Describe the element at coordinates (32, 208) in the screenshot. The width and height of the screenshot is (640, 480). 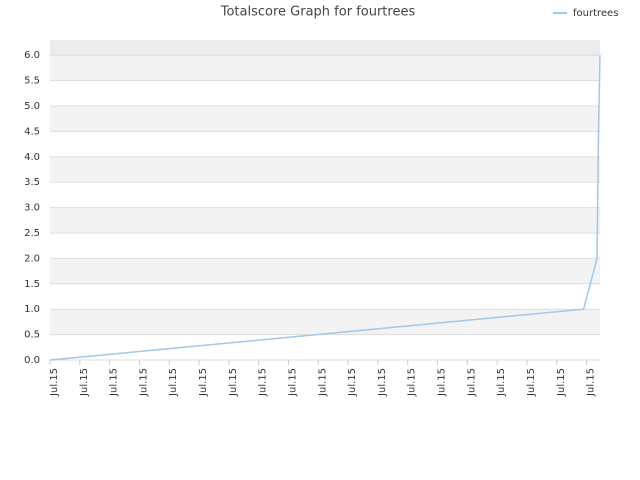
I see `y-tick-label: 3.0` at that location.